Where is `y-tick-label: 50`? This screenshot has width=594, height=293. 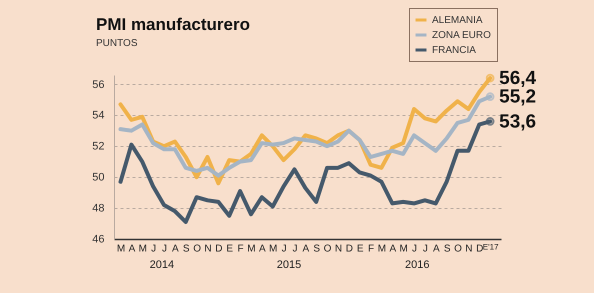
y-tick-label: 50 is located at coordinates (98, 178).